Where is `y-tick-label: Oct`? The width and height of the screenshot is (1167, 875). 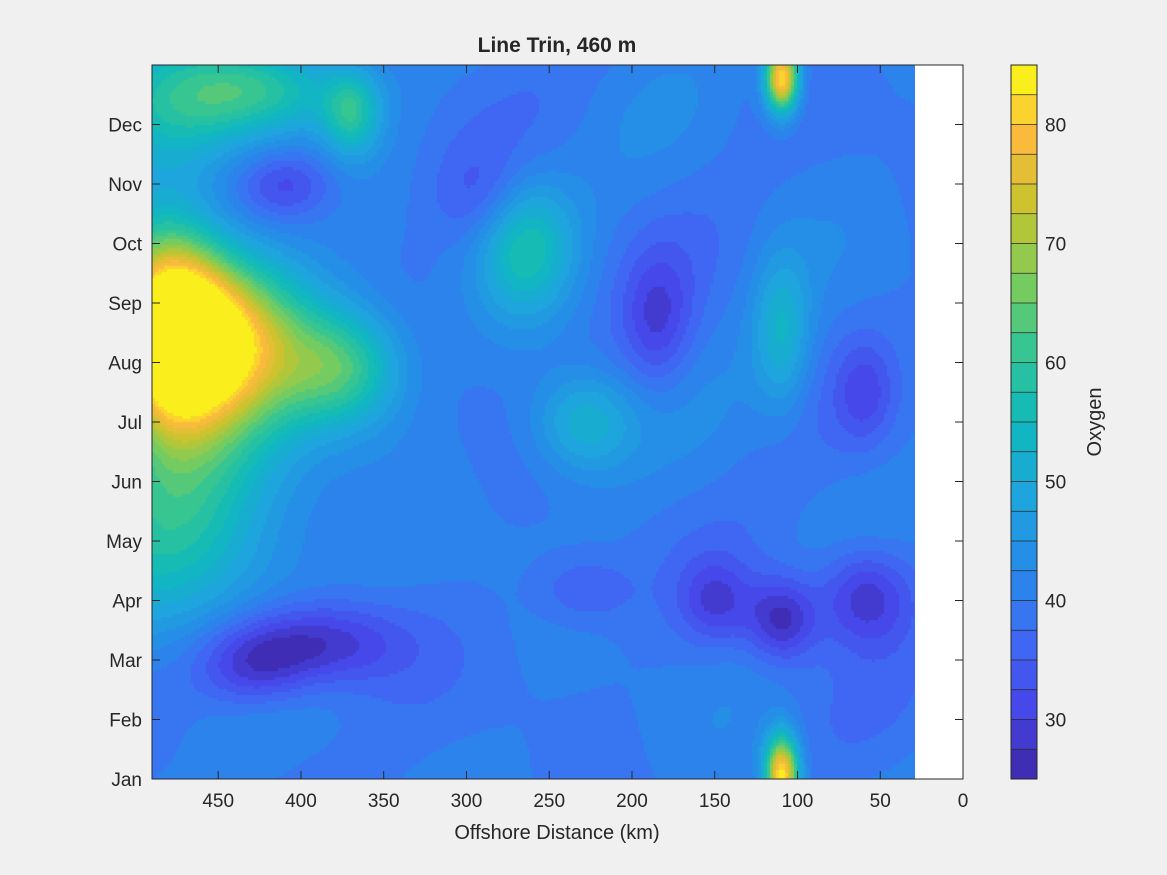
y-tick-label: Oct is located at coordinates (127, 245).